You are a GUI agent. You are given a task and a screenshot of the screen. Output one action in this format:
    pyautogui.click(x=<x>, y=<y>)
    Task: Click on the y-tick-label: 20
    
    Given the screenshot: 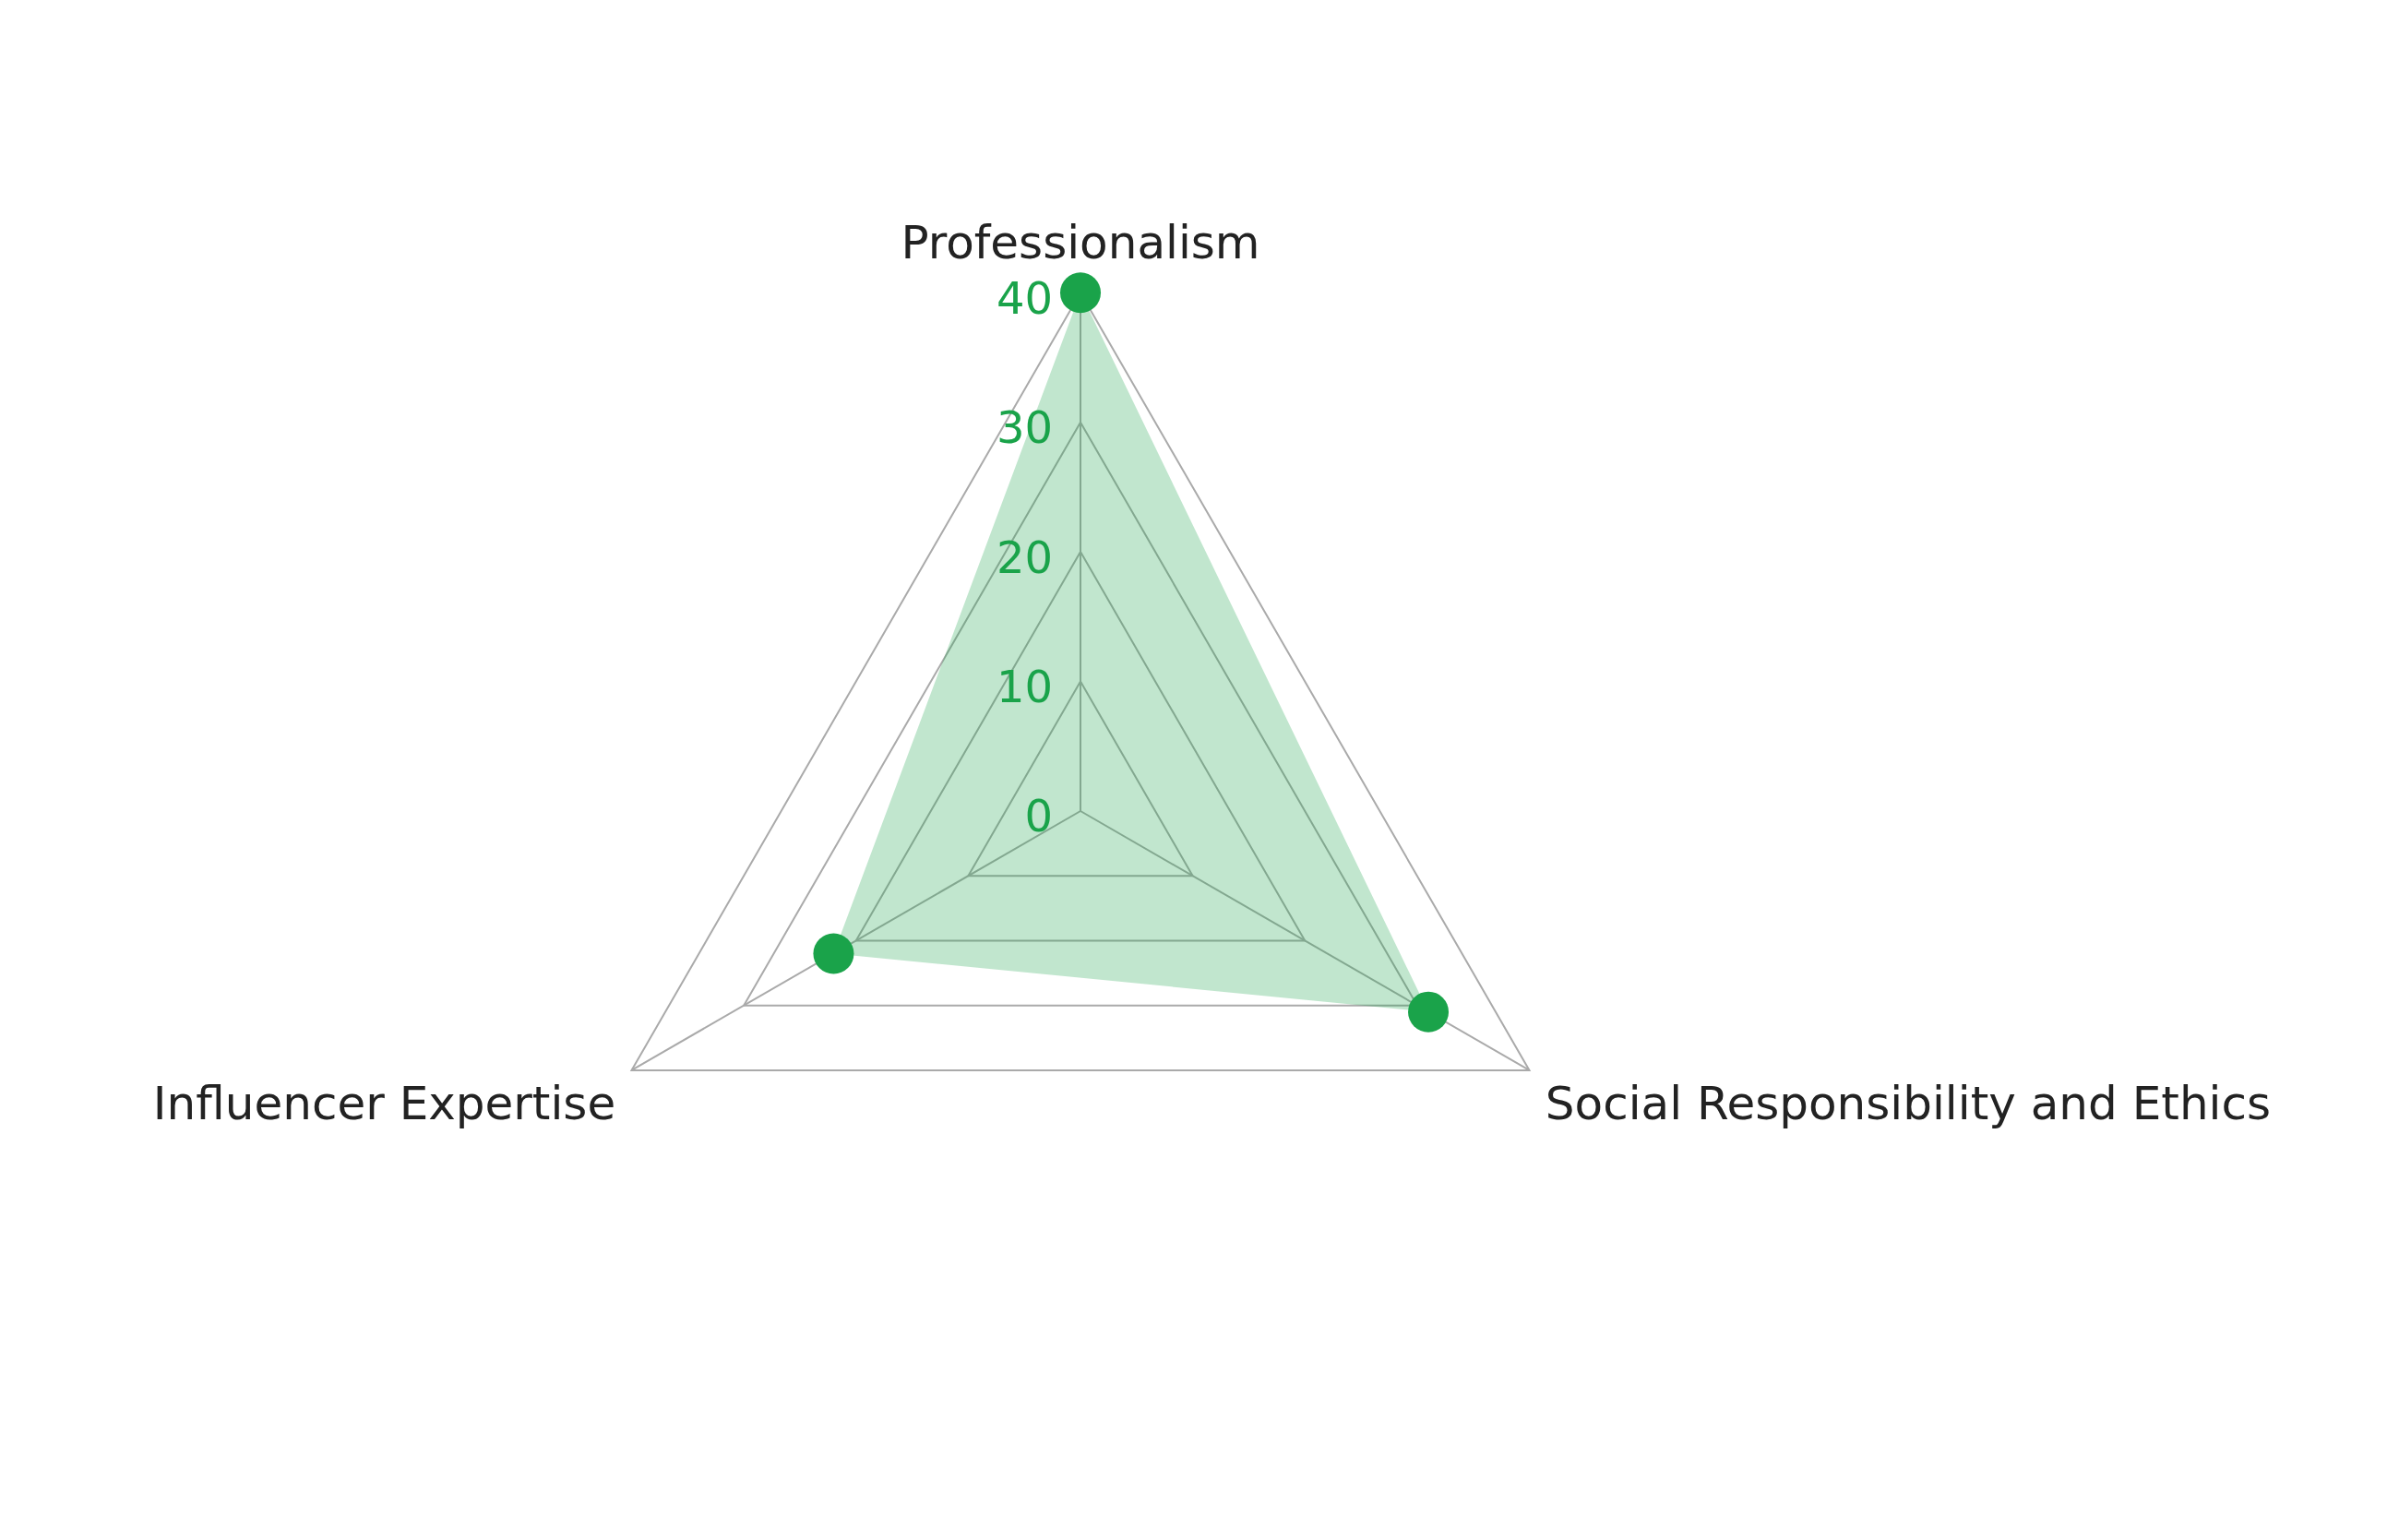 What is the action you would take?
    pyautogui.click(x=1024, y=557)
    